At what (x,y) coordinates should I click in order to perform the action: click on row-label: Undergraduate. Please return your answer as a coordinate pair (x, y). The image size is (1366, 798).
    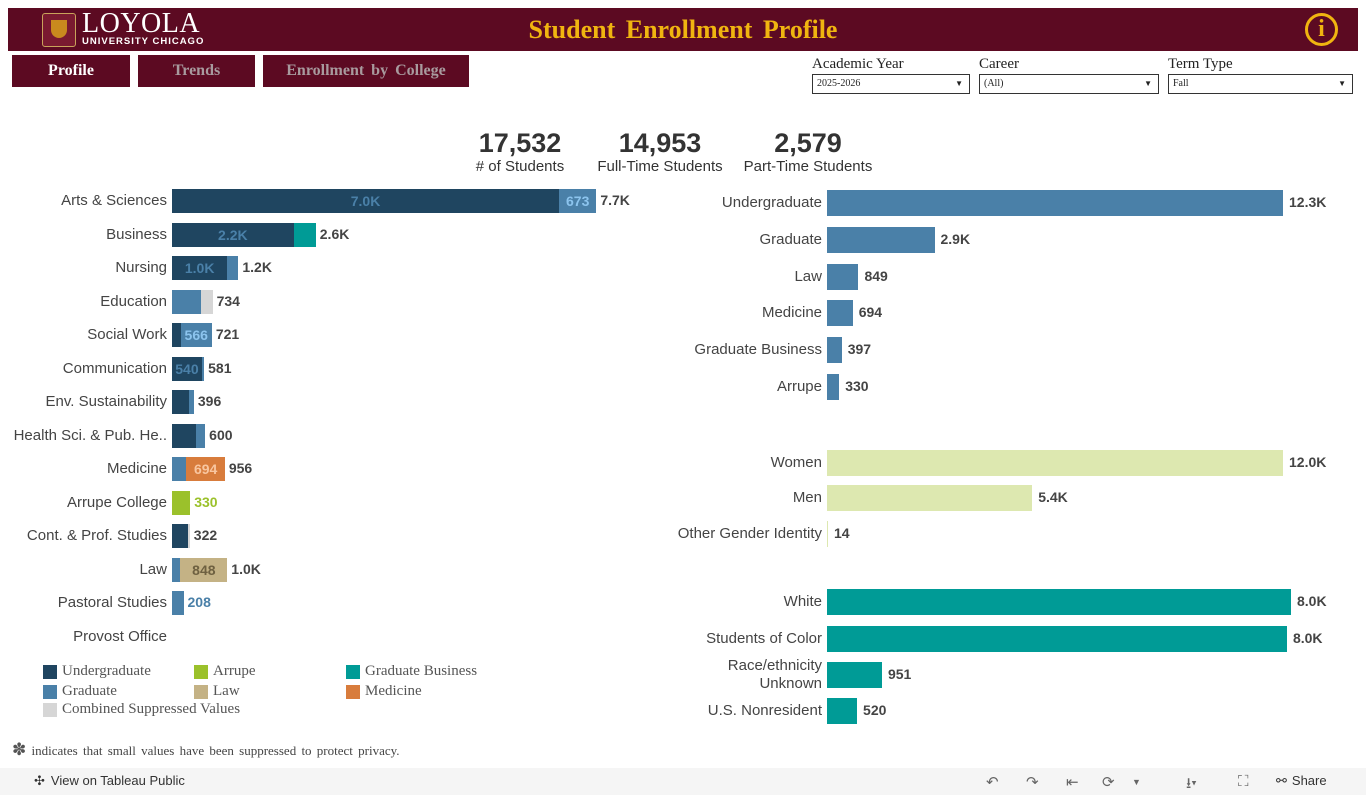
    Looking at the image, I should click on (771, 202).